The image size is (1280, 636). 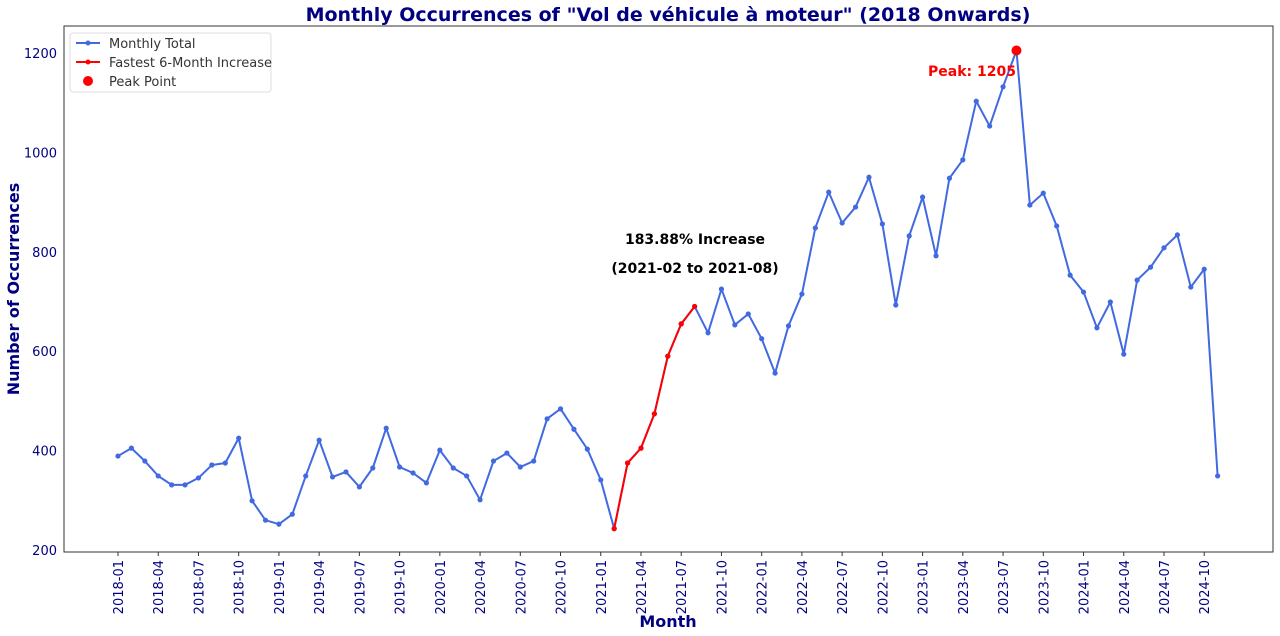 I want to click on x-tick-label: 2023-07, so click(x=1004, y=587).